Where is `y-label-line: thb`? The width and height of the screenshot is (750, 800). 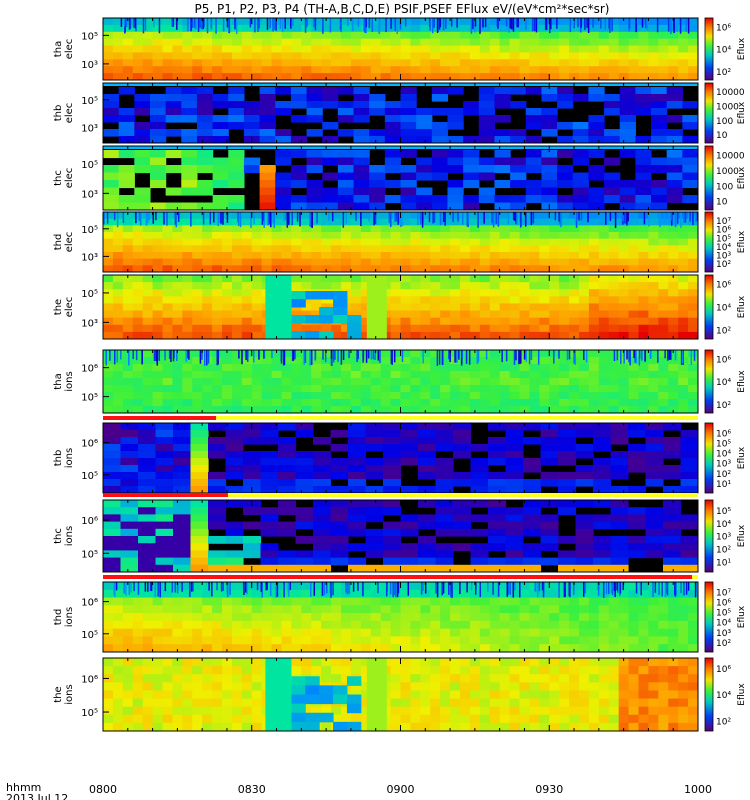 y-label-line: thb is located at coordinates (58, 113).